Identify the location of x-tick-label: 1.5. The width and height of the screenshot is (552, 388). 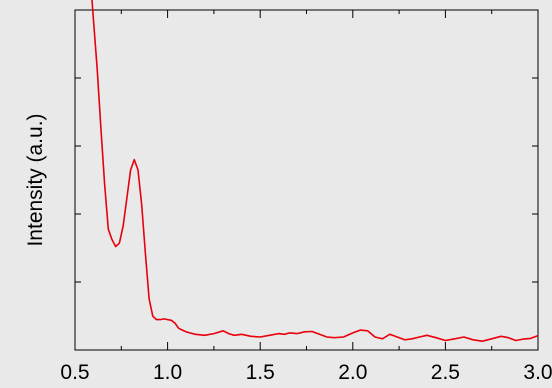
(260, 372).